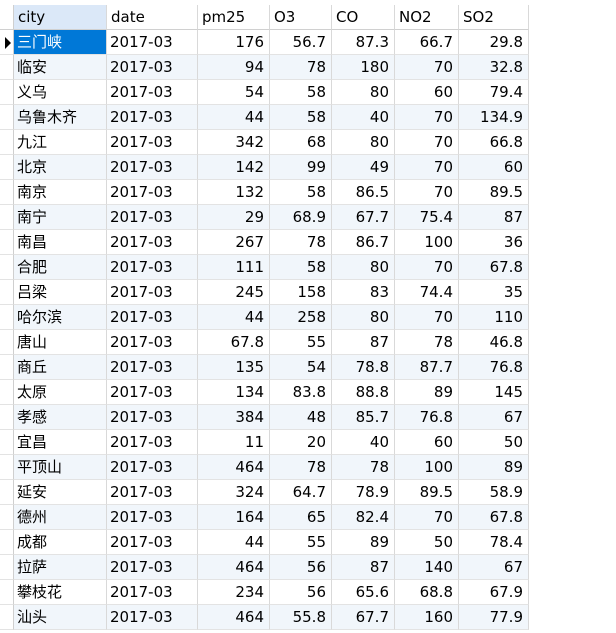 Image resolution: width=616 pixels, height=633 pixels. I want to click on cell-city: 唐山, so click(60, 342).